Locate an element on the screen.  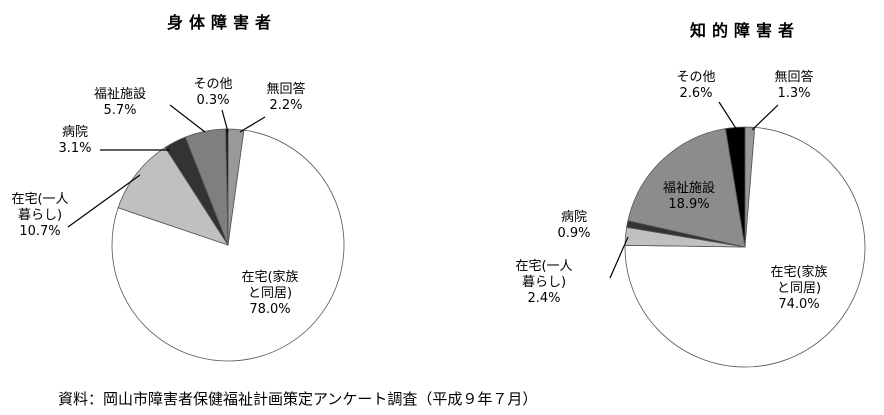
slice-value-home-alone: 10.7% is located at coordinates (39, 231).